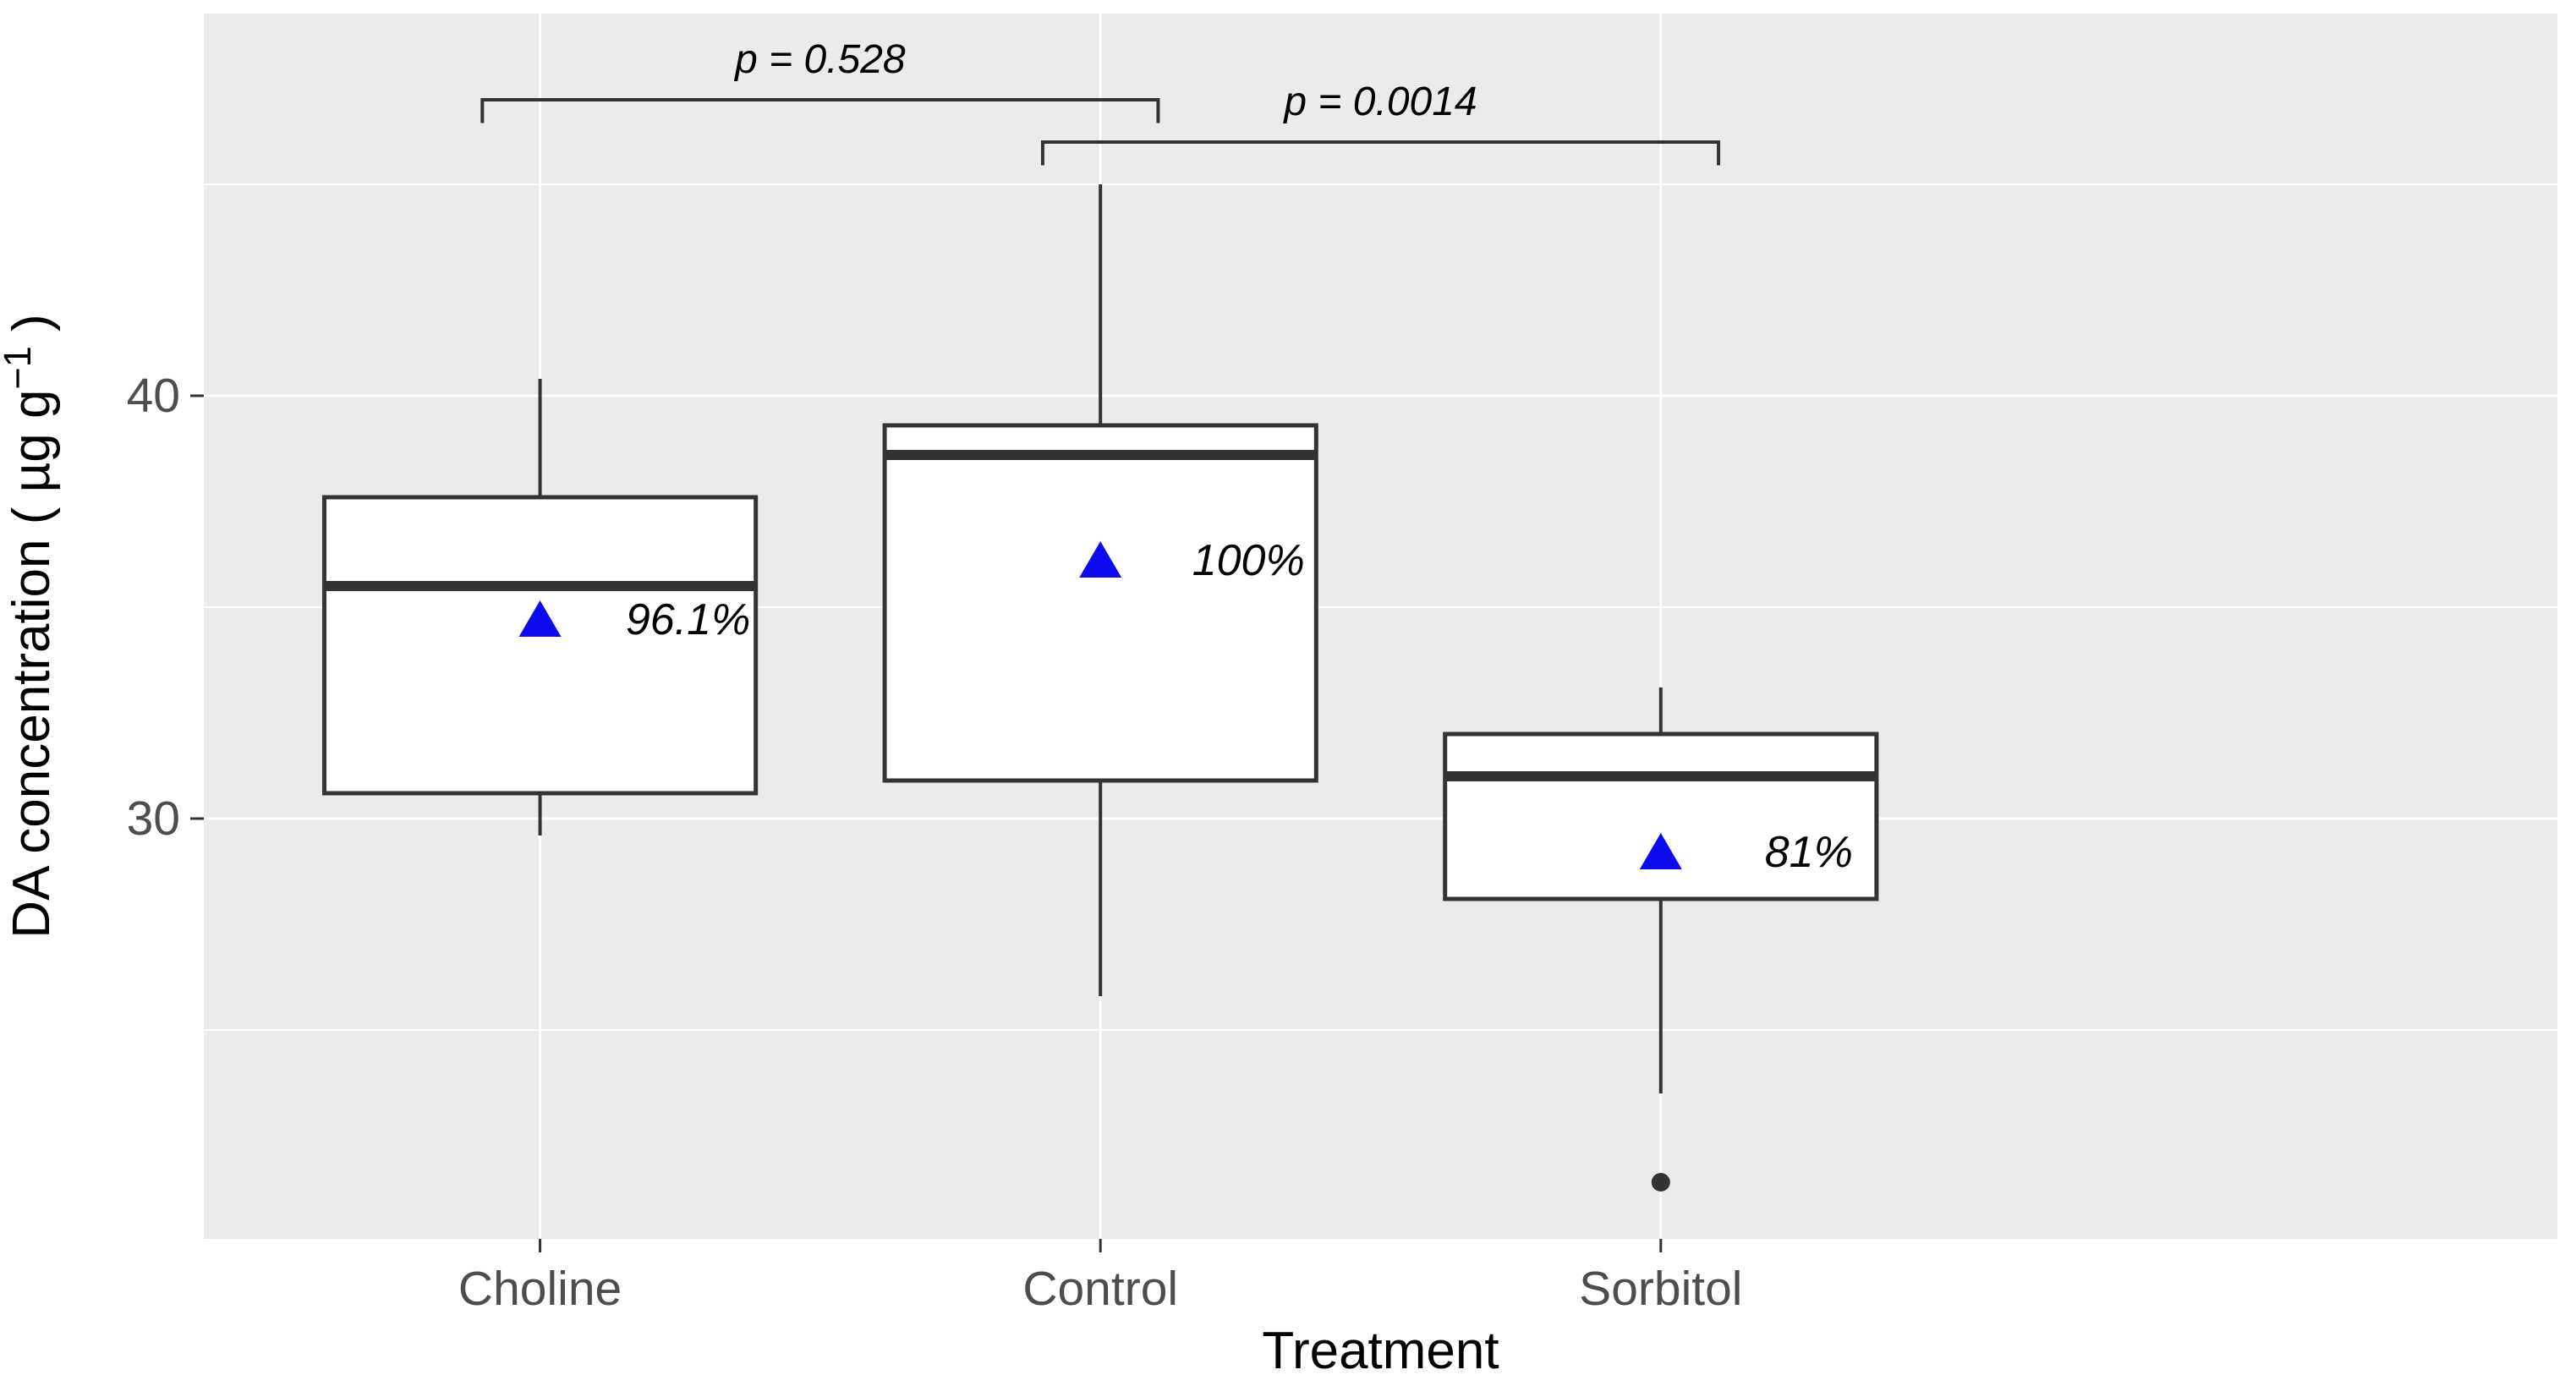 The image size is (2576, 1397). Describe the element at coordinates (688, 619) in the screenshot. I see `mean-percent-label-choline: 96.1%` at that location.